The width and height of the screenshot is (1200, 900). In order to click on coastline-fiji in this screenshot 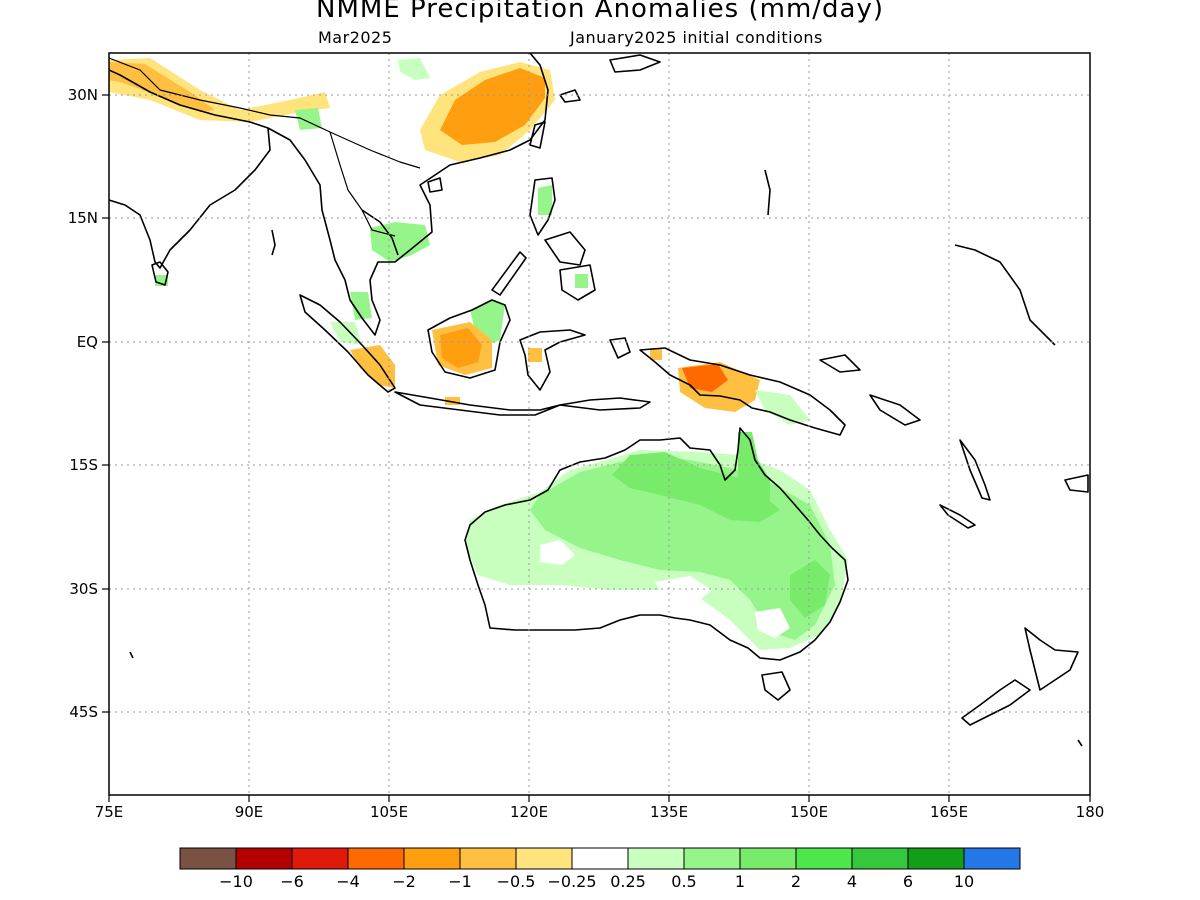, I will do `click(1076, 483)`.